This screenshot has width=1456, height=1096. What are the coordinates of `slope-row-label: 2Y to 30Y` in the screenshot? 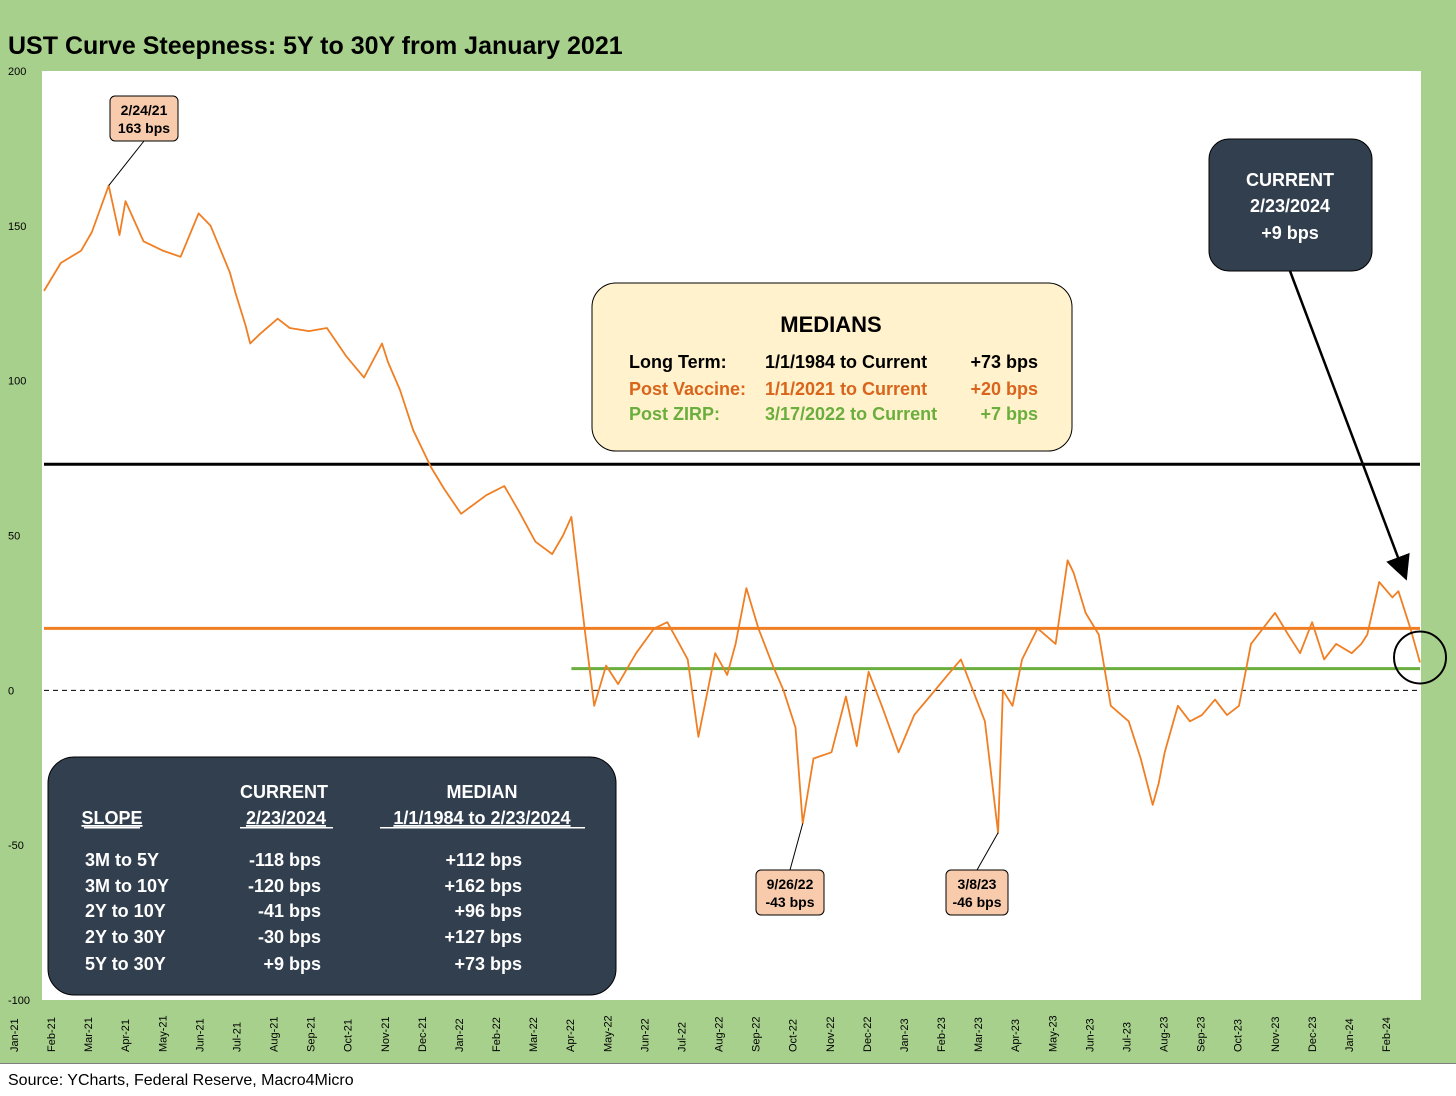 It's located at (125, 937).